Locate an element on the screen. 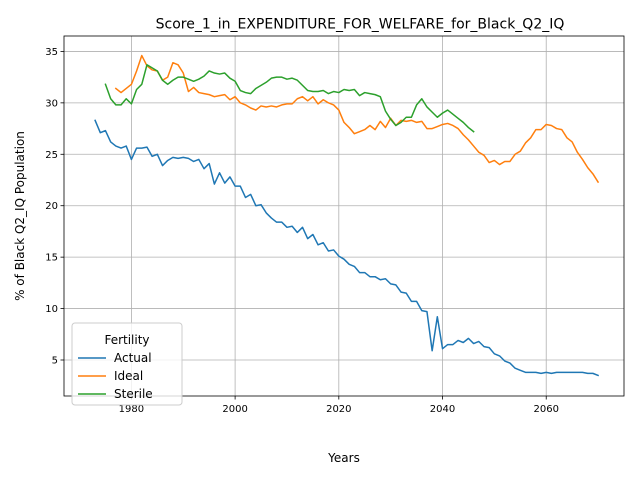 The width and height of the screenshot is (640, 480). legend-box is located at coordinates (127, 364).